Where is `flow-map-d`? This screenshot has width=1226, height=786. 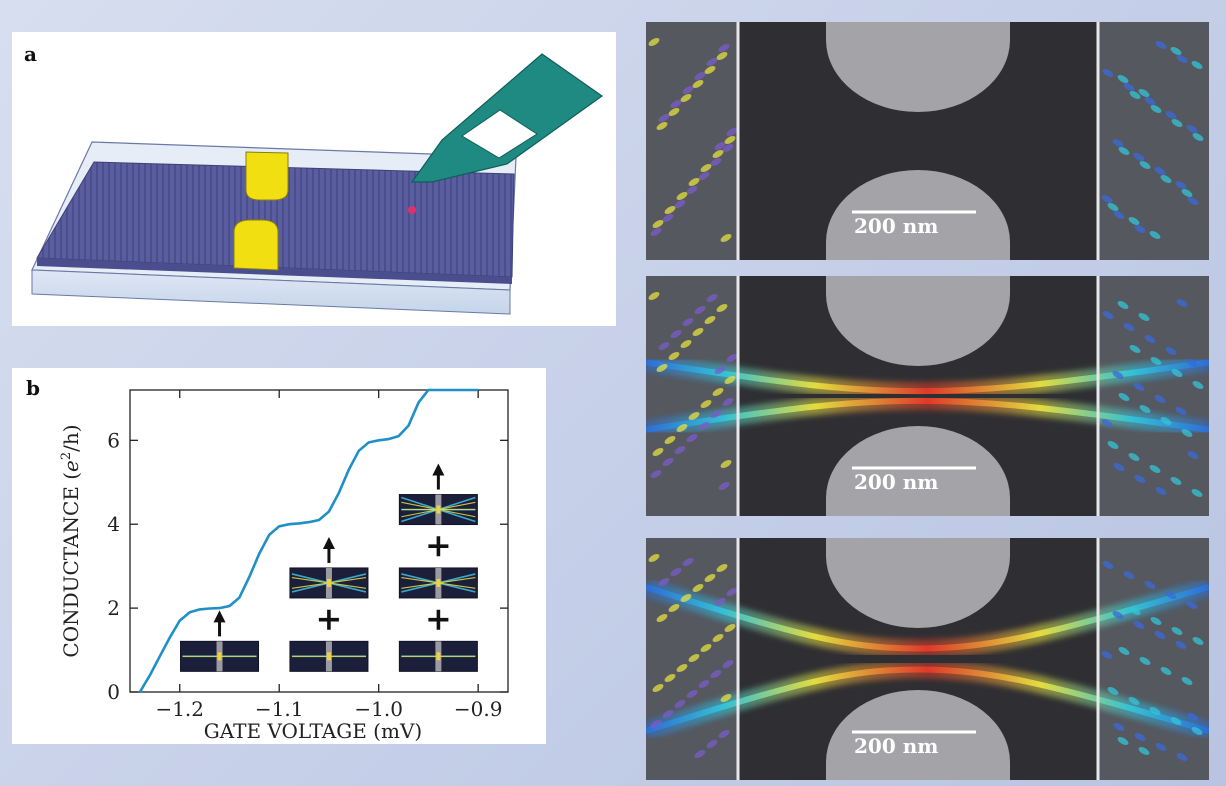
flow-map-d is located at coordinates (927, 396).